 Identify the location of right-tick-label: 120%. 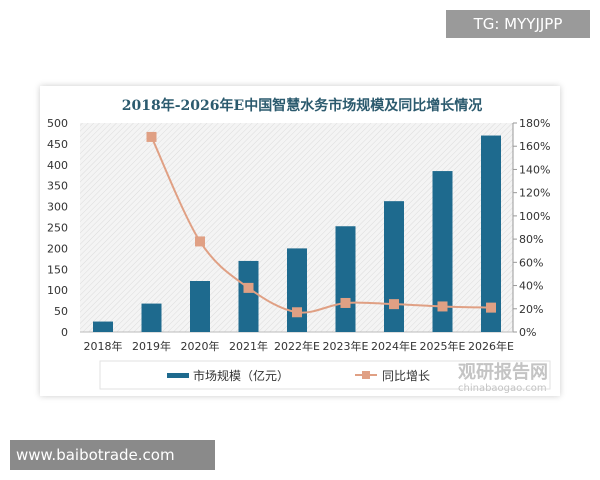
(534, 193).